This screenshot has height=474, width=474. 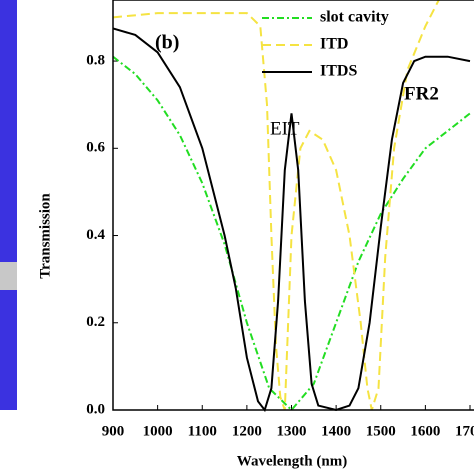 What do you see at coordinates (425, 431) in the screenshot?
I see `x-tick-label: 1600` at bounding box center [425, 431].